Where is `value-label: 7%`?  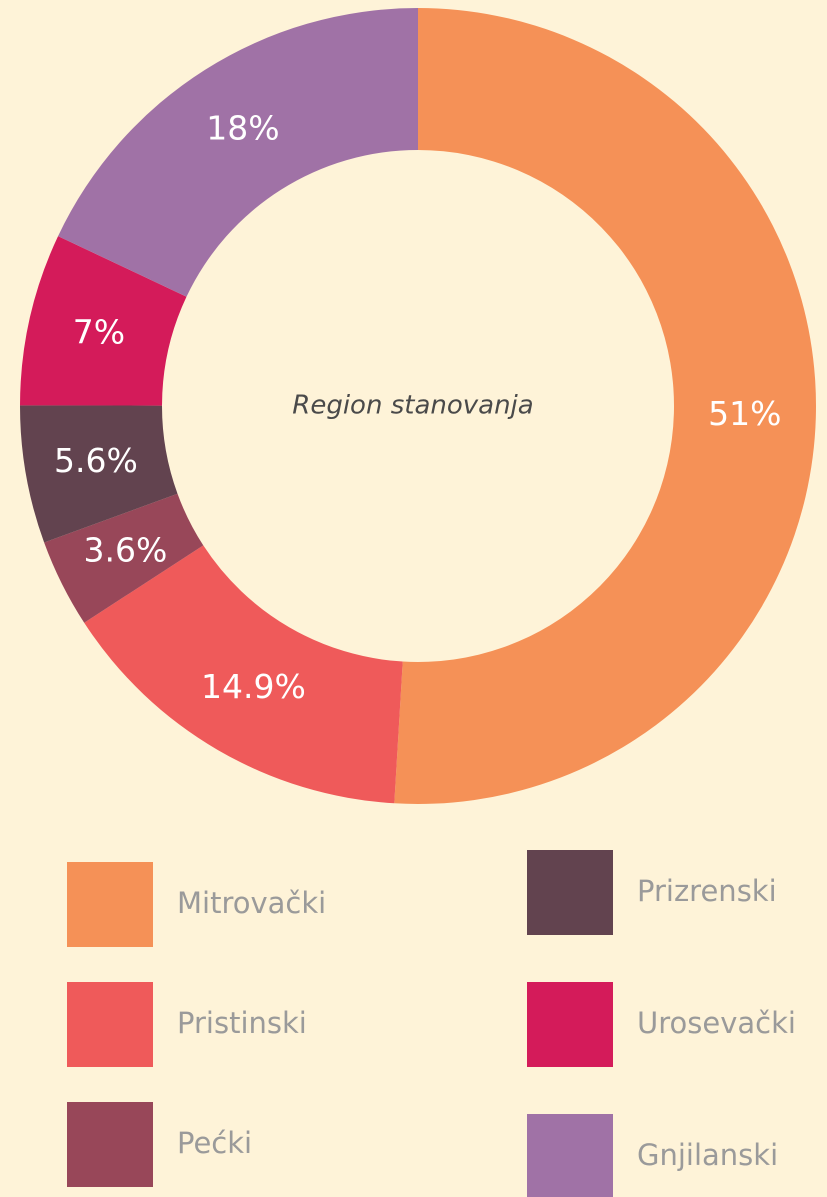 value-label: 7% is located at coordinates (99, 332).